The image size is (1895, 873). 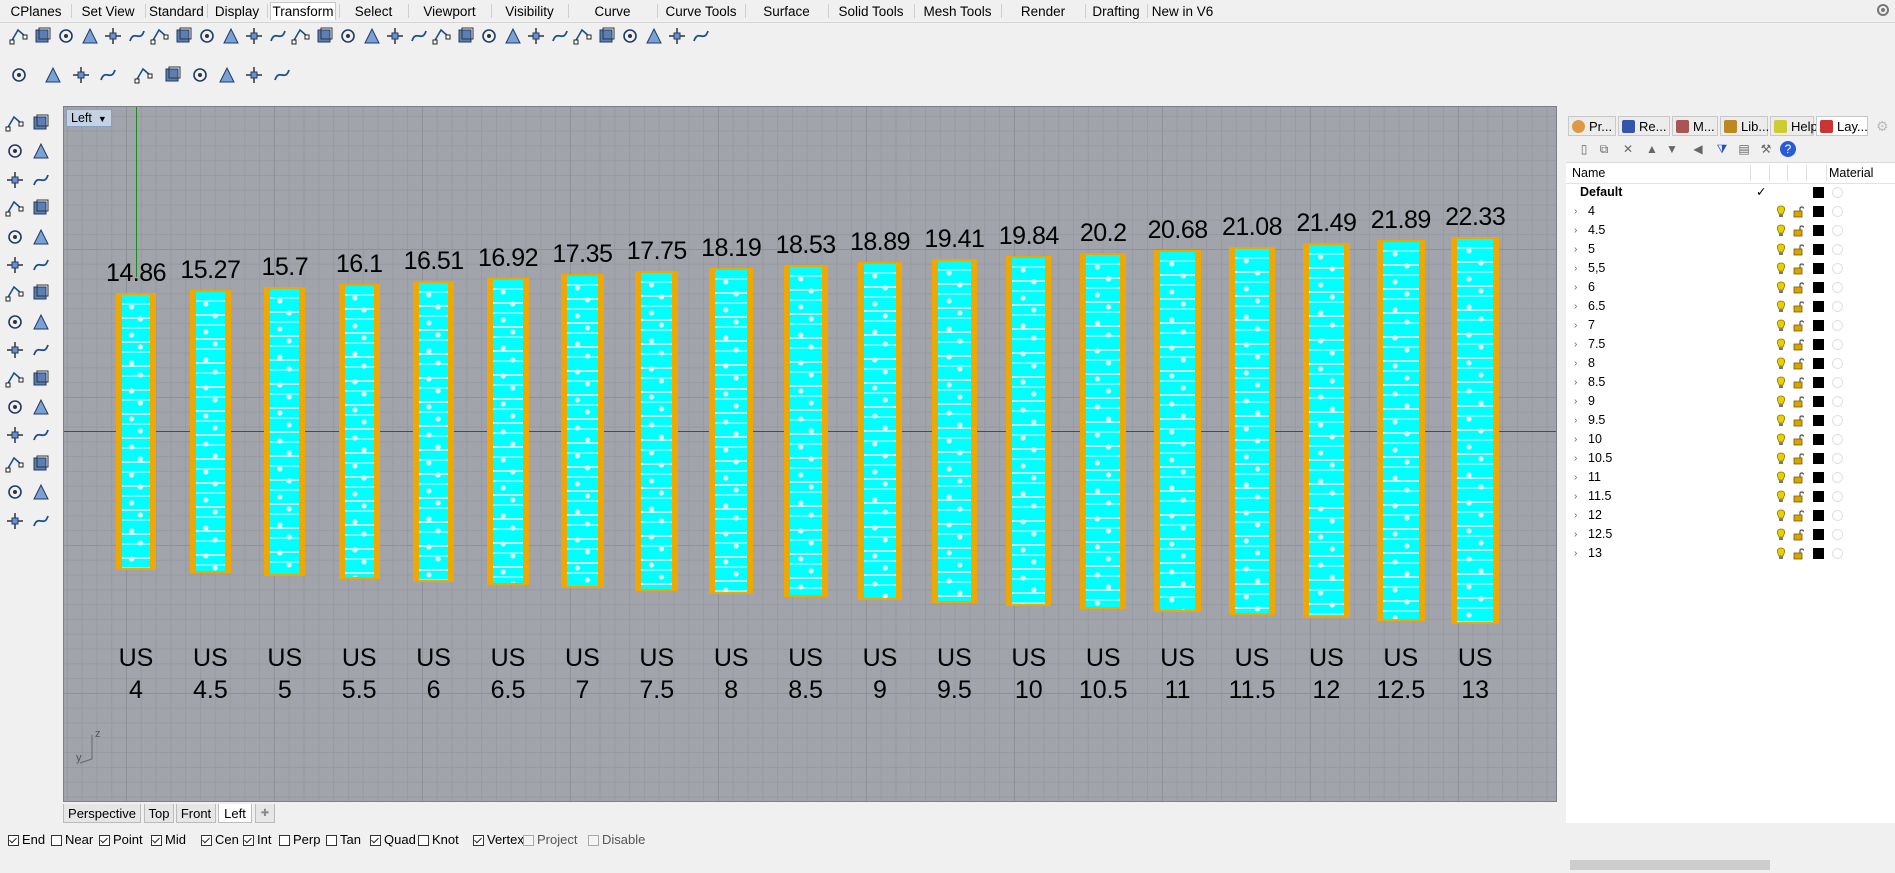 What do you see at coordinates (1730, 363) in the screenshot?
I see `layer-row: › 8` at bounding box center [1730, 363].